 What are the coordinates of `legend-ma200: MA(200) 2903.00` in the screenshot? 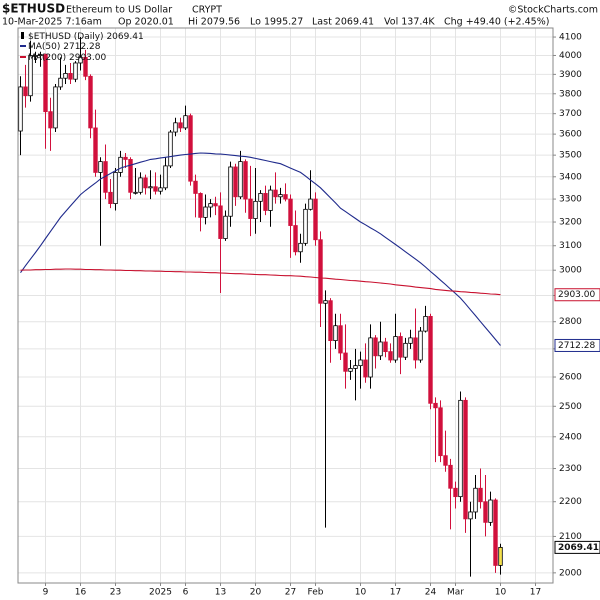 It's located at (67, 58).